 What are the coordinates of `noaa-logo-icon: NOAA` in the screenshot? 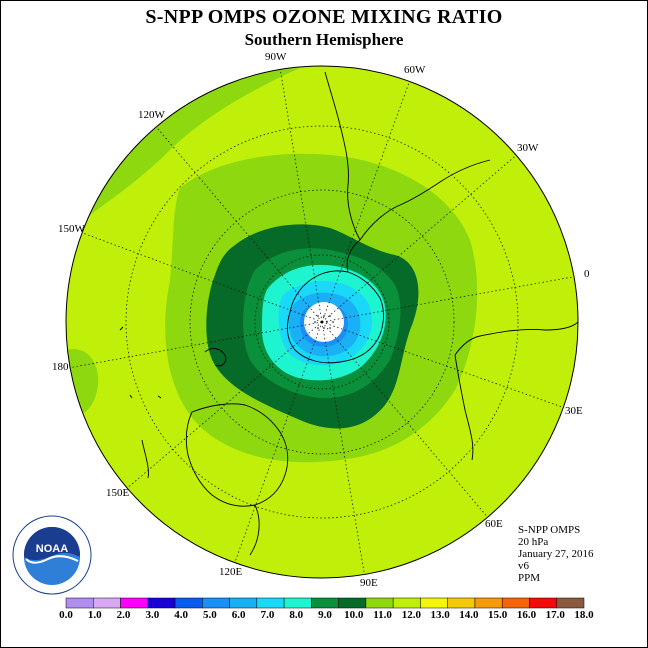 It's located at (52, 555).